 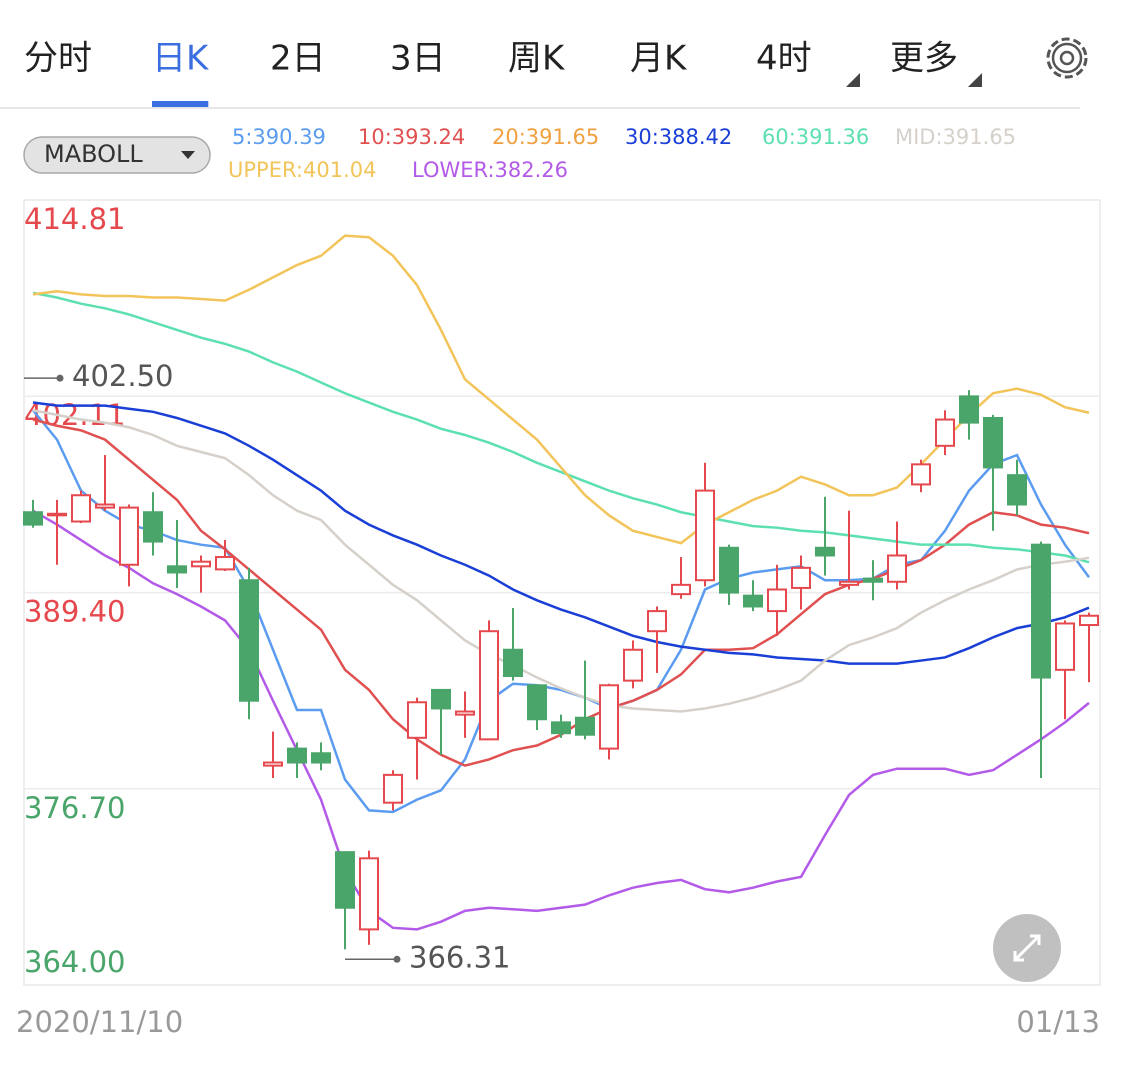 What do you see at coordinates (74, 612) in the screenshot?
I see `y-tick-label: 389.40` at bounding box center [74, 612].